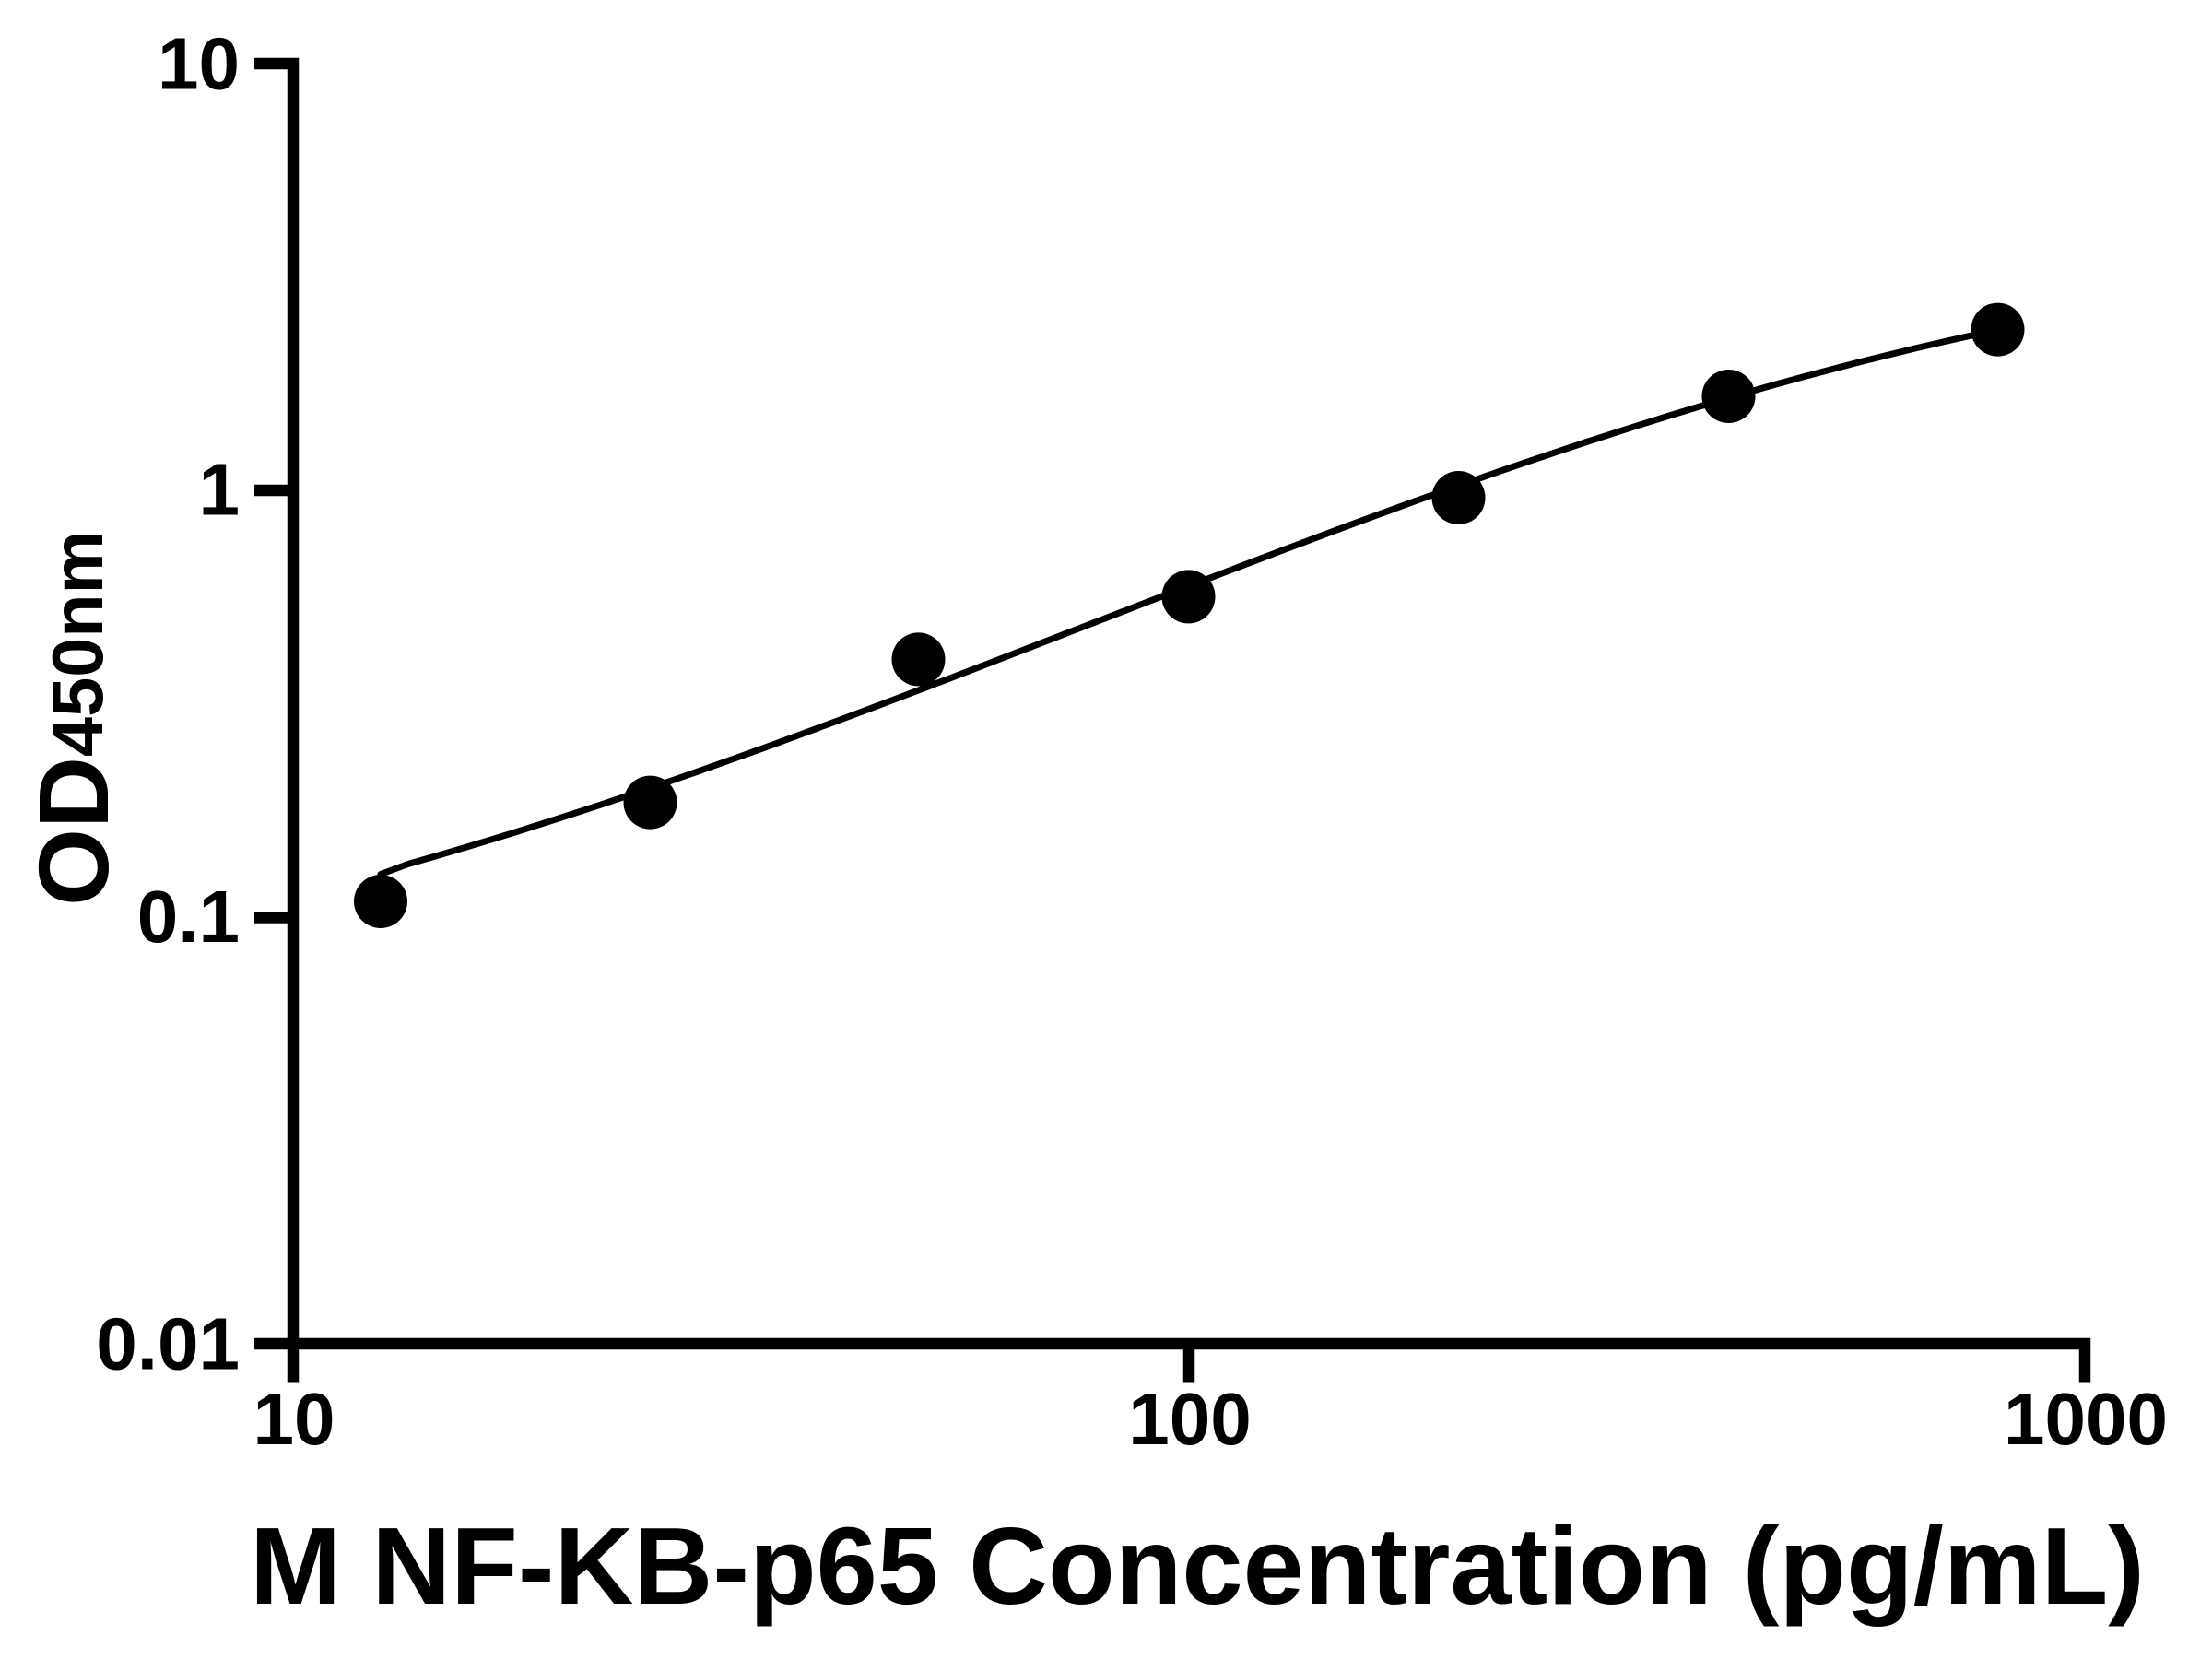  Describe the element at coordinates (1189, 1419) in the screenshot. I see `svg-text: 100` at that location.